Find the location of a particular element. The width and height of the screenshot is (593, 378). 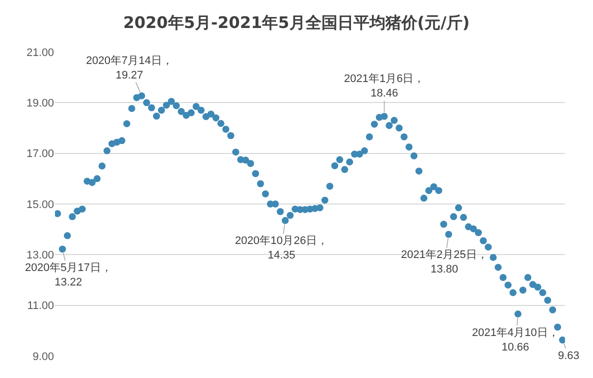

y-tick-label: 15.00 is located at coordinates (40, 204).